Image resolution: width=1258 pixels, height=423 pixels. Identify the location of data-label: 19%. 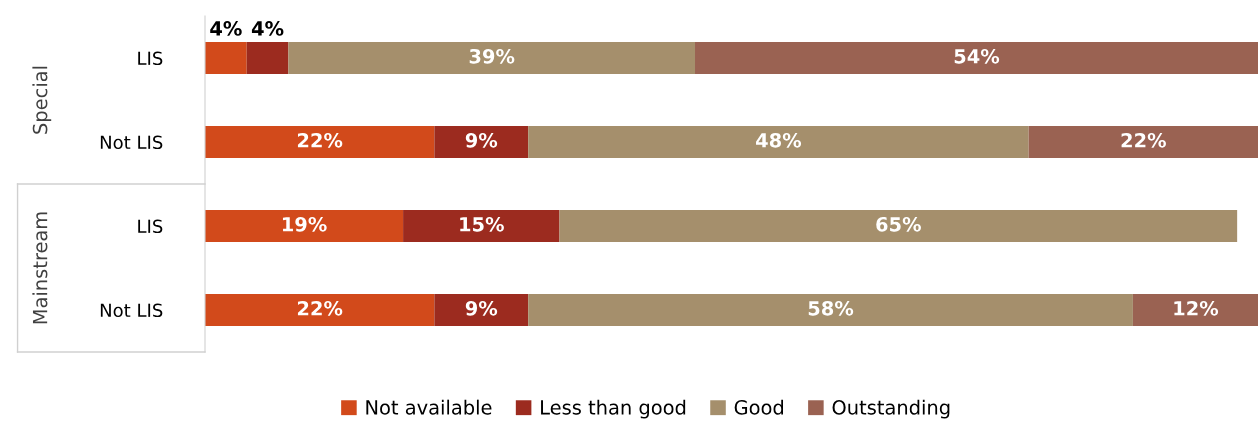
(304, 224).